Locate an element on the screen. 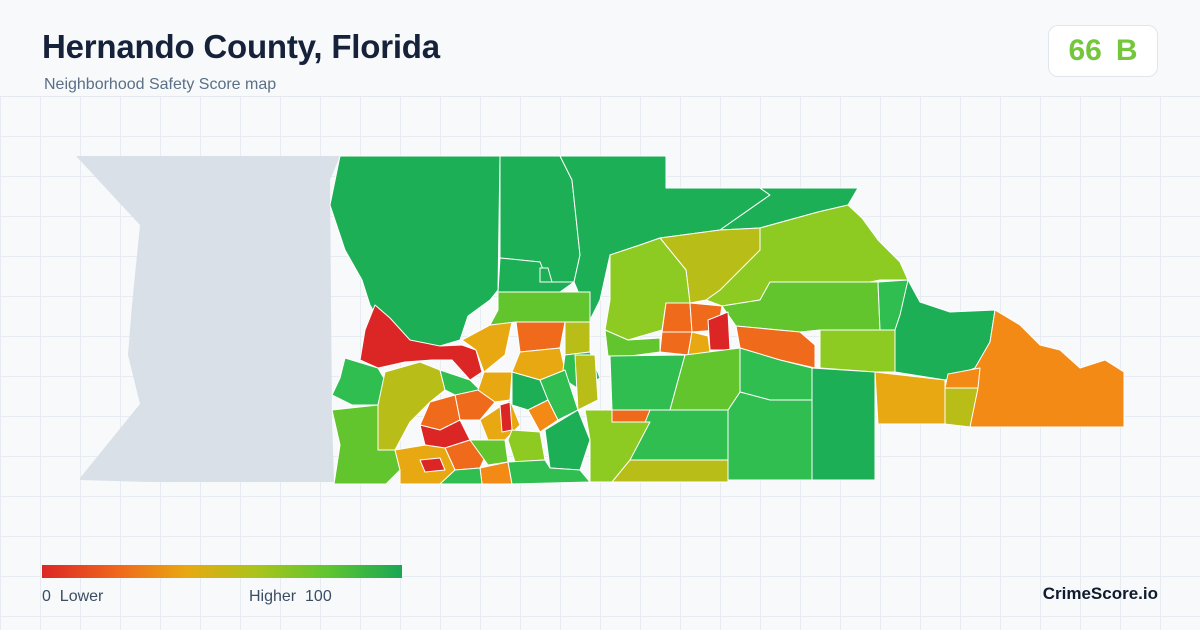 This screenshot has width=1200, height=630. region-sh-e is located at coordinates (540, 308).